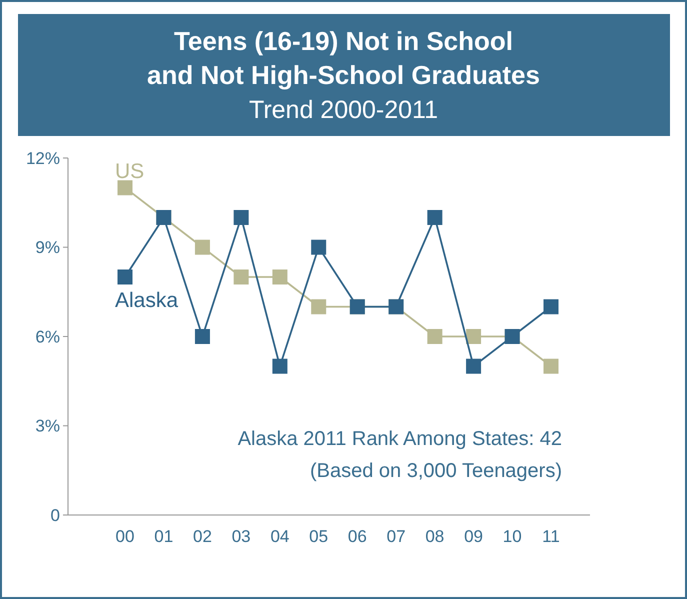  What do you see at coordinates (241, 536) in the screenshot?
I see `x-tick-label: 03` at bounding box center [241, 536].